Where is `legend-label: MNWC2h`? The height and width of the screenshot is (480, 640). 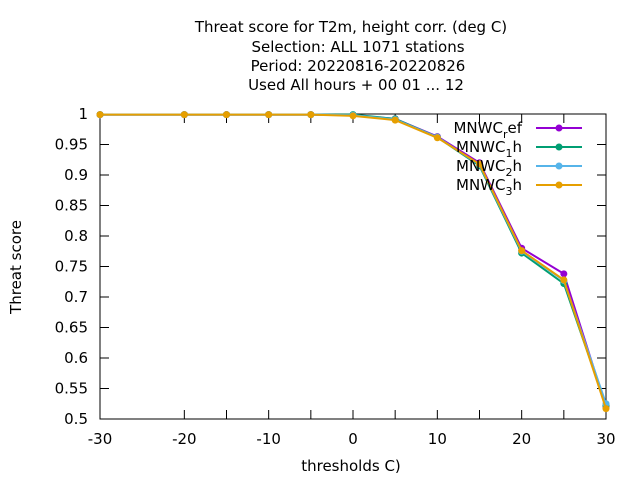 legend-label: MNWC2h is located at coordinates (489, 168).